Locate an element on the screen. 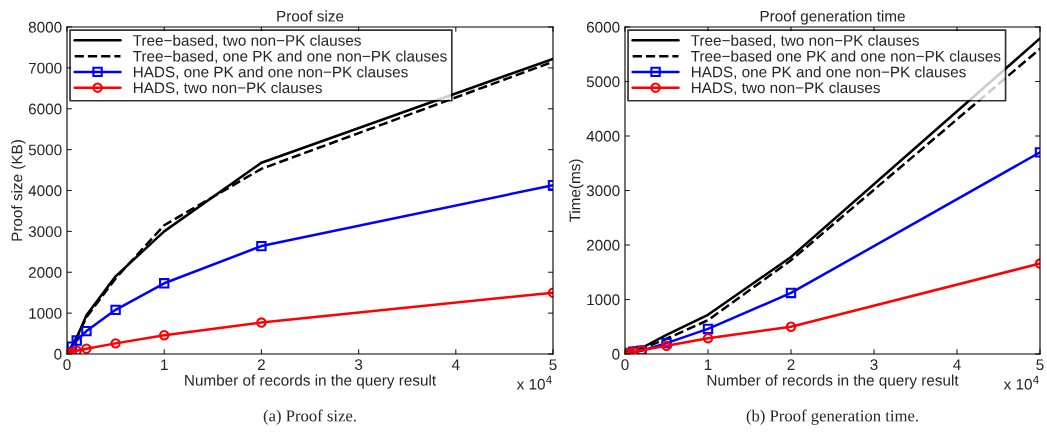 The width and height of the screenshot is (1047, 443). legend-label: Tree−based, one PK and one non−PK clauses is located at coordinates (290, 57).